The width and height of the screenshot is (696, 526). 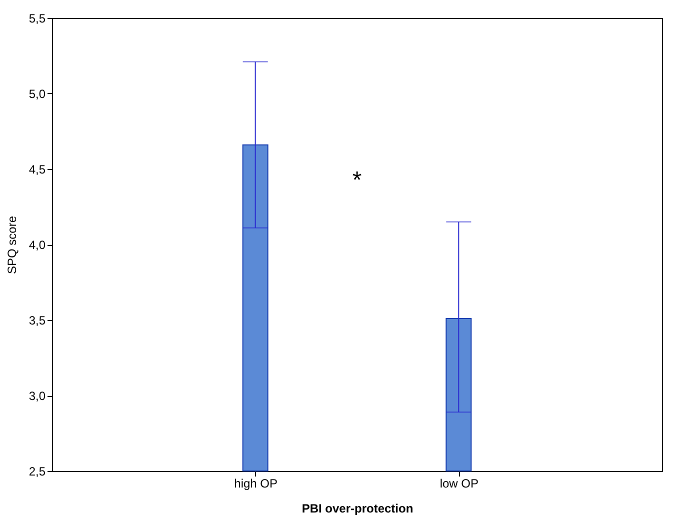 I want to click on y-tick-label: 3,0, so click(x=37, y=396).